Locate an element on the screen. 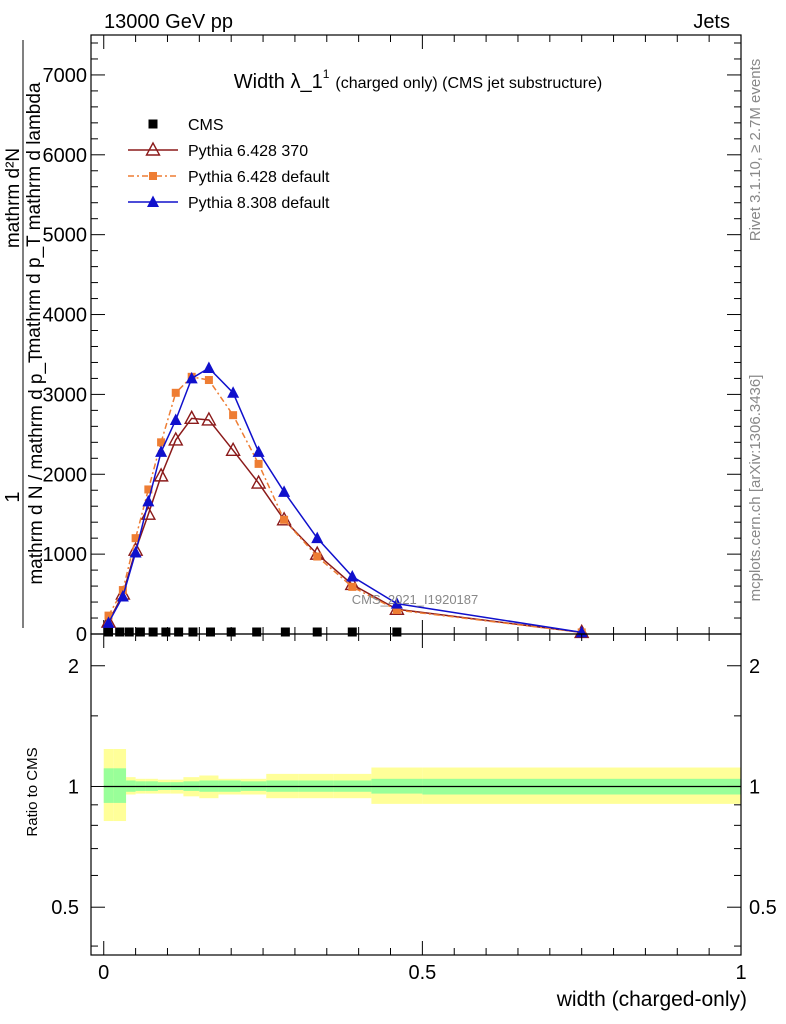  main-ytick-label: 6000 is located at coordinates (65, 156).